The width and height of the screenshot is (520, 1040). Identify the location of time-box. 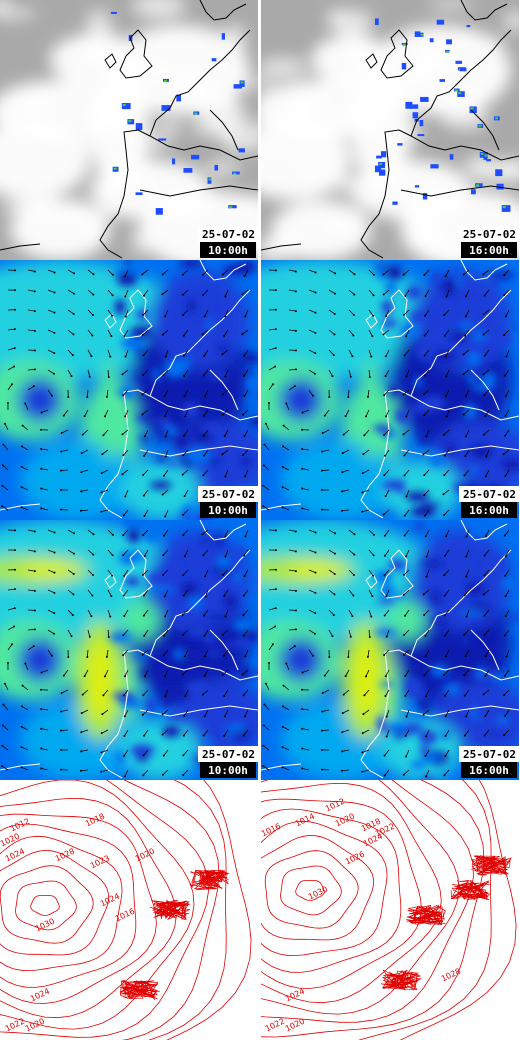
(489, 250).